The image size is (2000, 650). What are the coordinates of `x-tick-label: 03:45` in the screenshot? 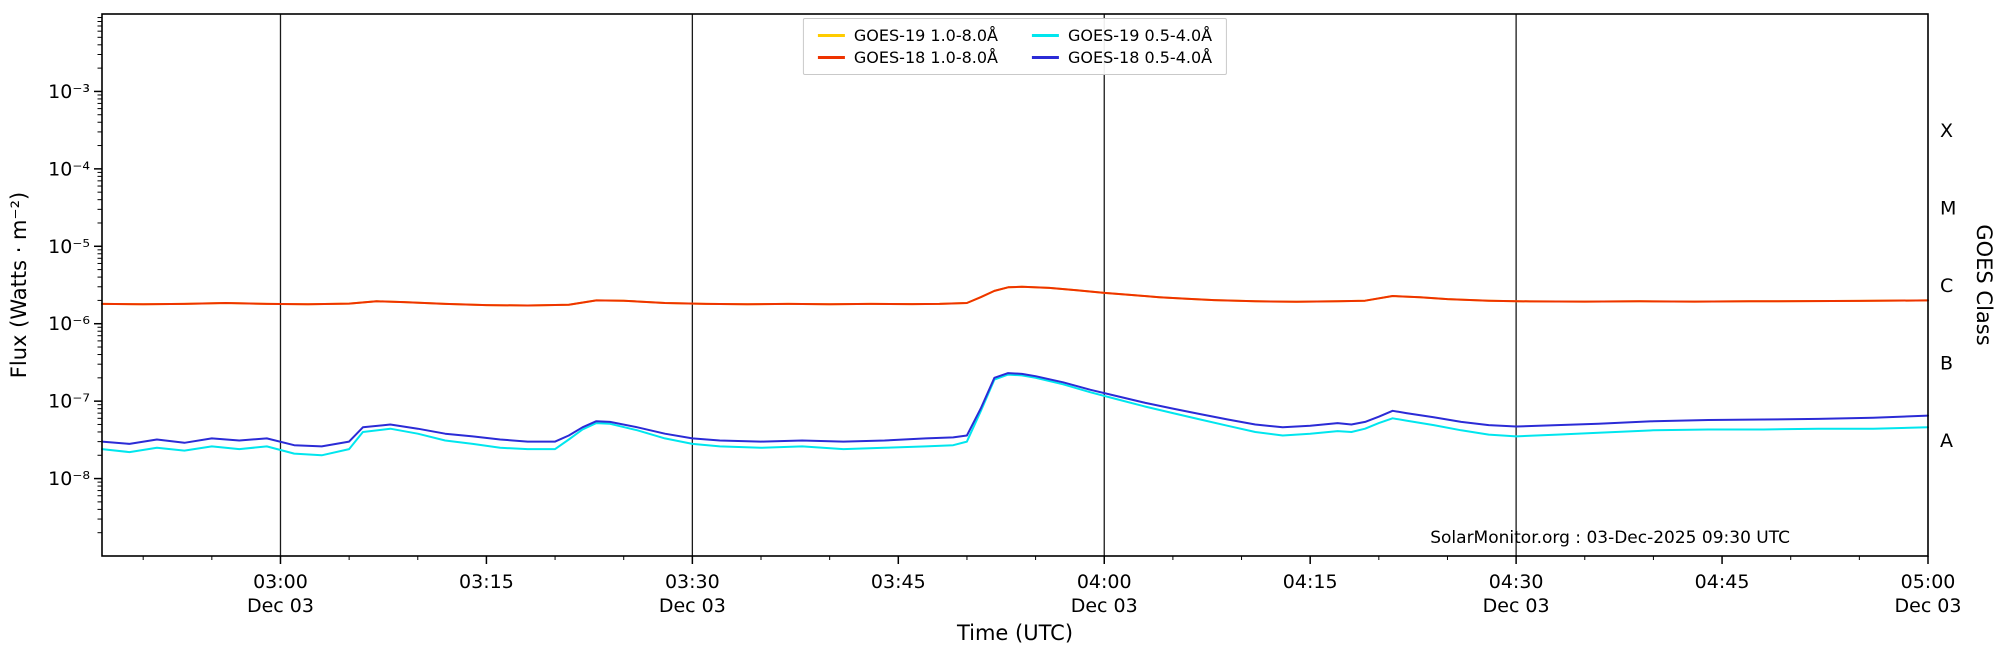 It's located at (898, 582).